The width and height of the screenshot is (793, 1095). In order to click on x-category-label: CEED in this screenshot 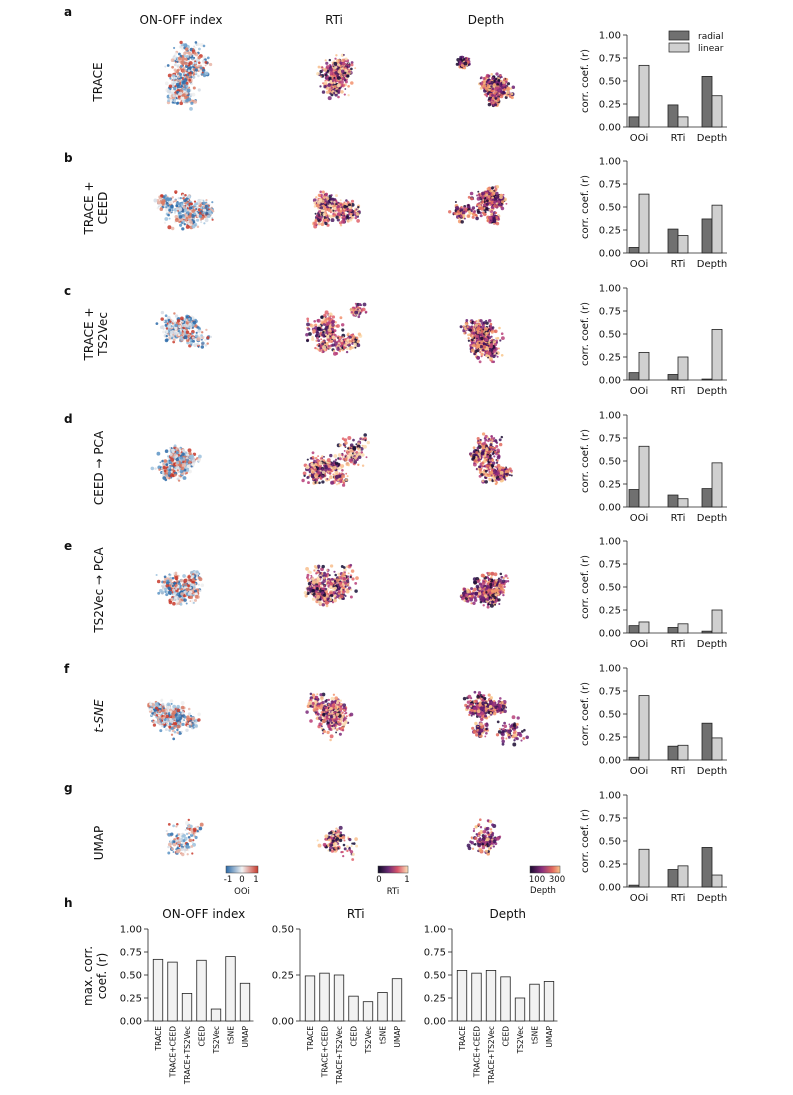, I will do `click(202, 1036)`.